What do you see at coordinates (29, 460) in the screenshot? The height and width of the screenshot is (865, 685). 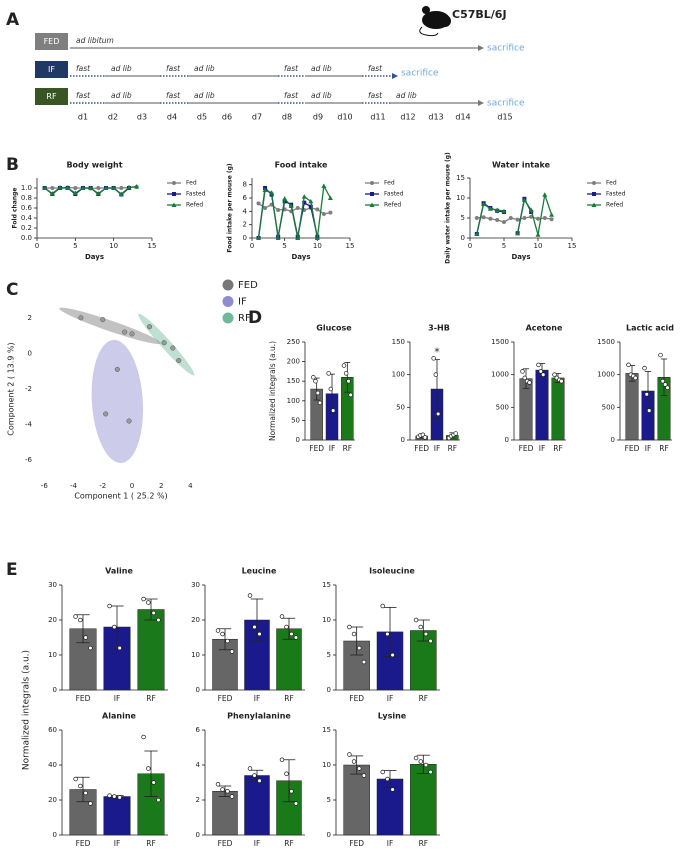 I see `y-tick-label: -6` at bounding box center [29, 460].